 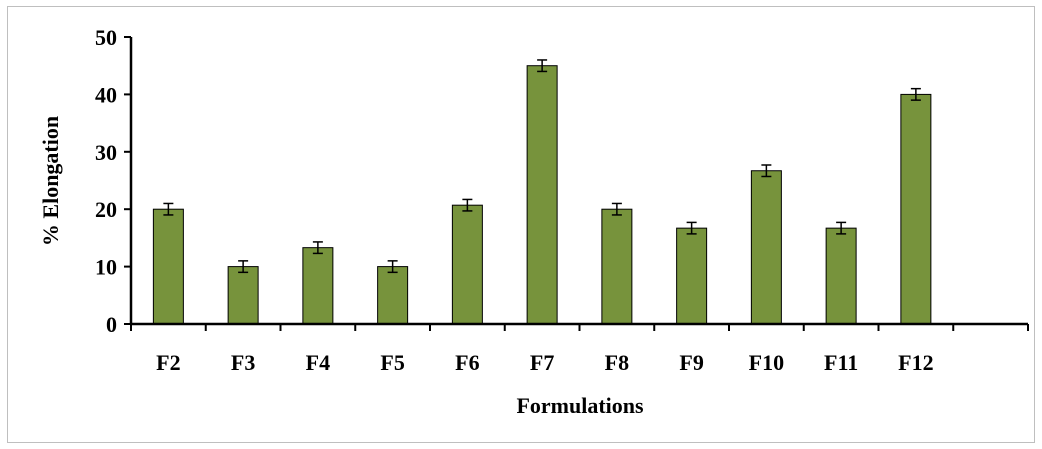 I want to click on bar-f8, so click(x=617, y=266).